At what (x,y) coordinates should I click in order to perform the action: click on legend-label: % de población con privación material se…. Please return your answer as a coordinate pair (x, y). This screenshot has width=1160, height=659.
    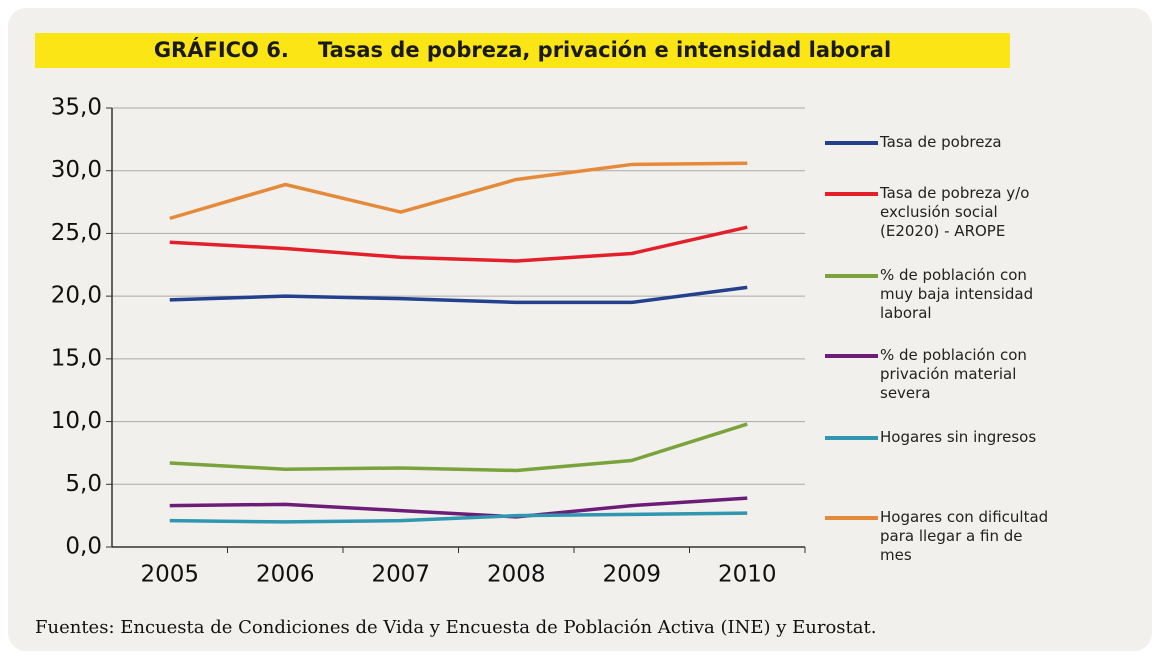
    Looking at the image, I should click on (953, 374).